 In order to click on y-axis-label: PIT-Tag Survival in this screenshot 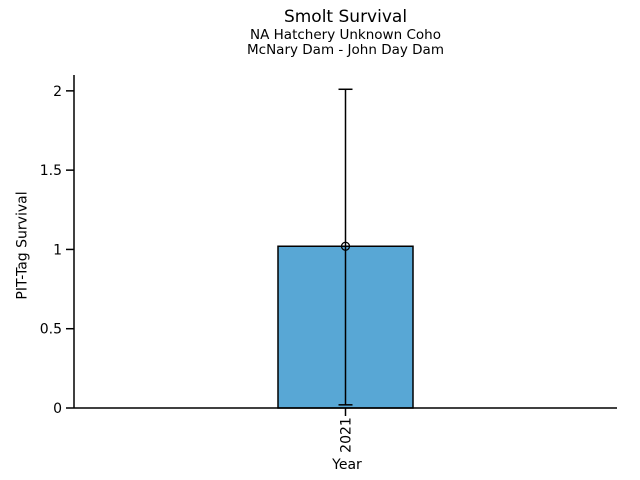, I will do `click(22, 245)`.